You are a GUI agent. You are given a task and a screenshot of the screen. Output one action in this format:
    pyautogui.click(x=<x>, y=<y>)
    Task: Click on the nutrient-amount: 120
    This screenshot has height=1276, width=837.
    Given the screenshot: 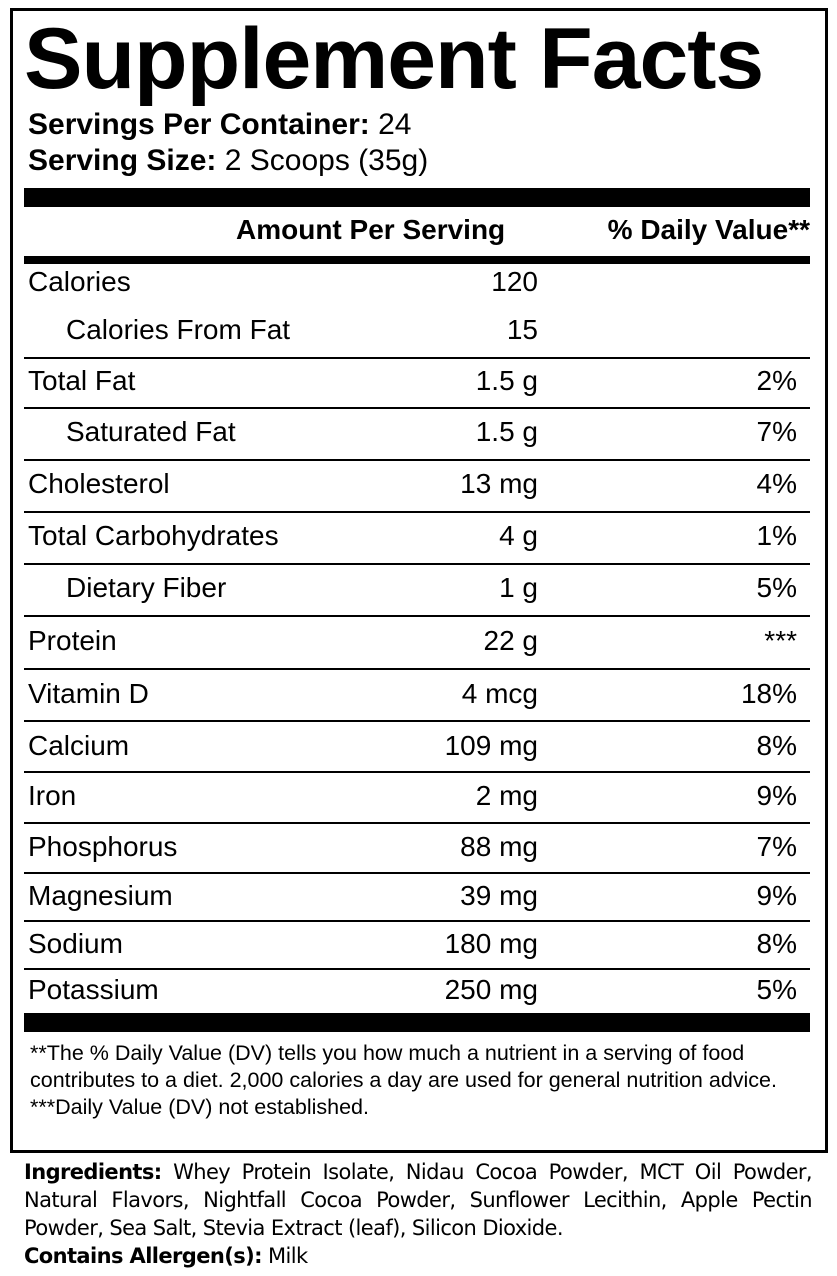 What is the action you would take?
    pyautogui.click(x=514, y=281)
    